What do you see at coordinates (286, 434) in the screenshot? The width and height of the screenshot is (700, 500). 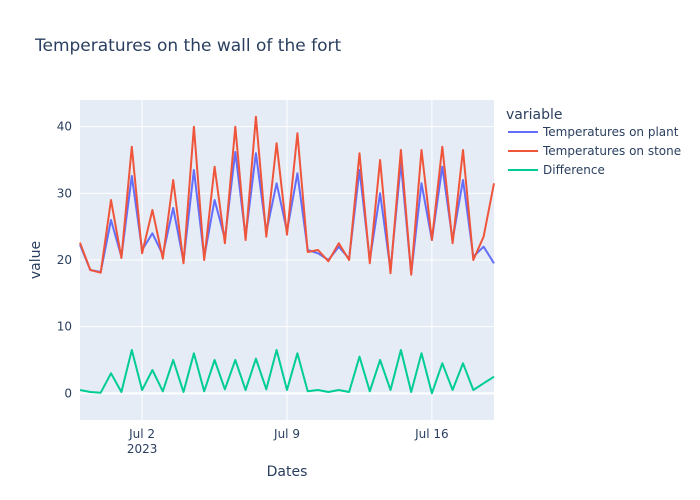 I see `x-tick-label: Jul 9` at bounding box center [286, 434].